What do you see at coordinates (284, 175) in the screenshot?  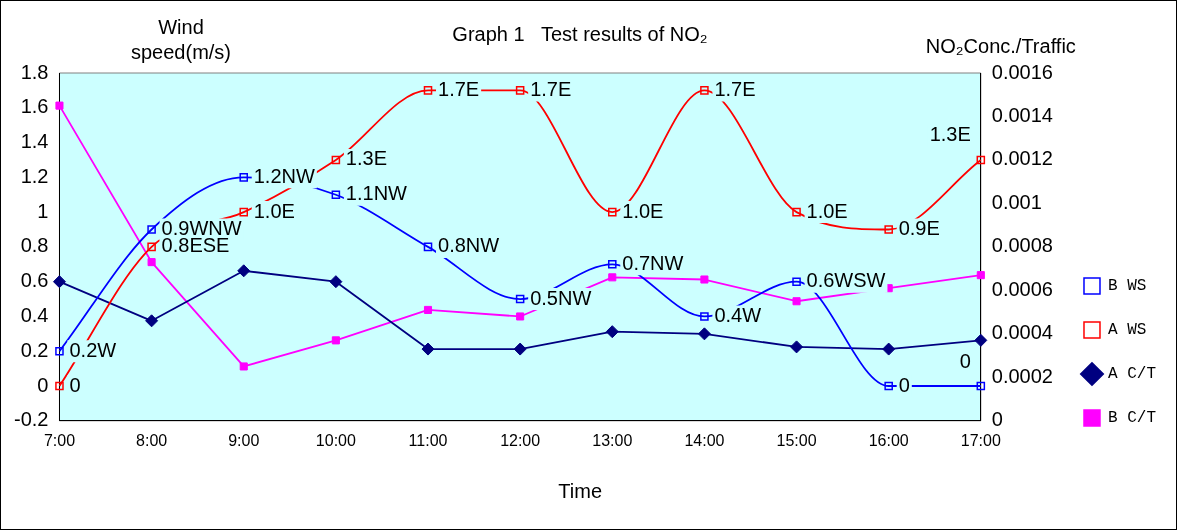 I see `data-label: 1.2NW` at bounding box center [284, 175].